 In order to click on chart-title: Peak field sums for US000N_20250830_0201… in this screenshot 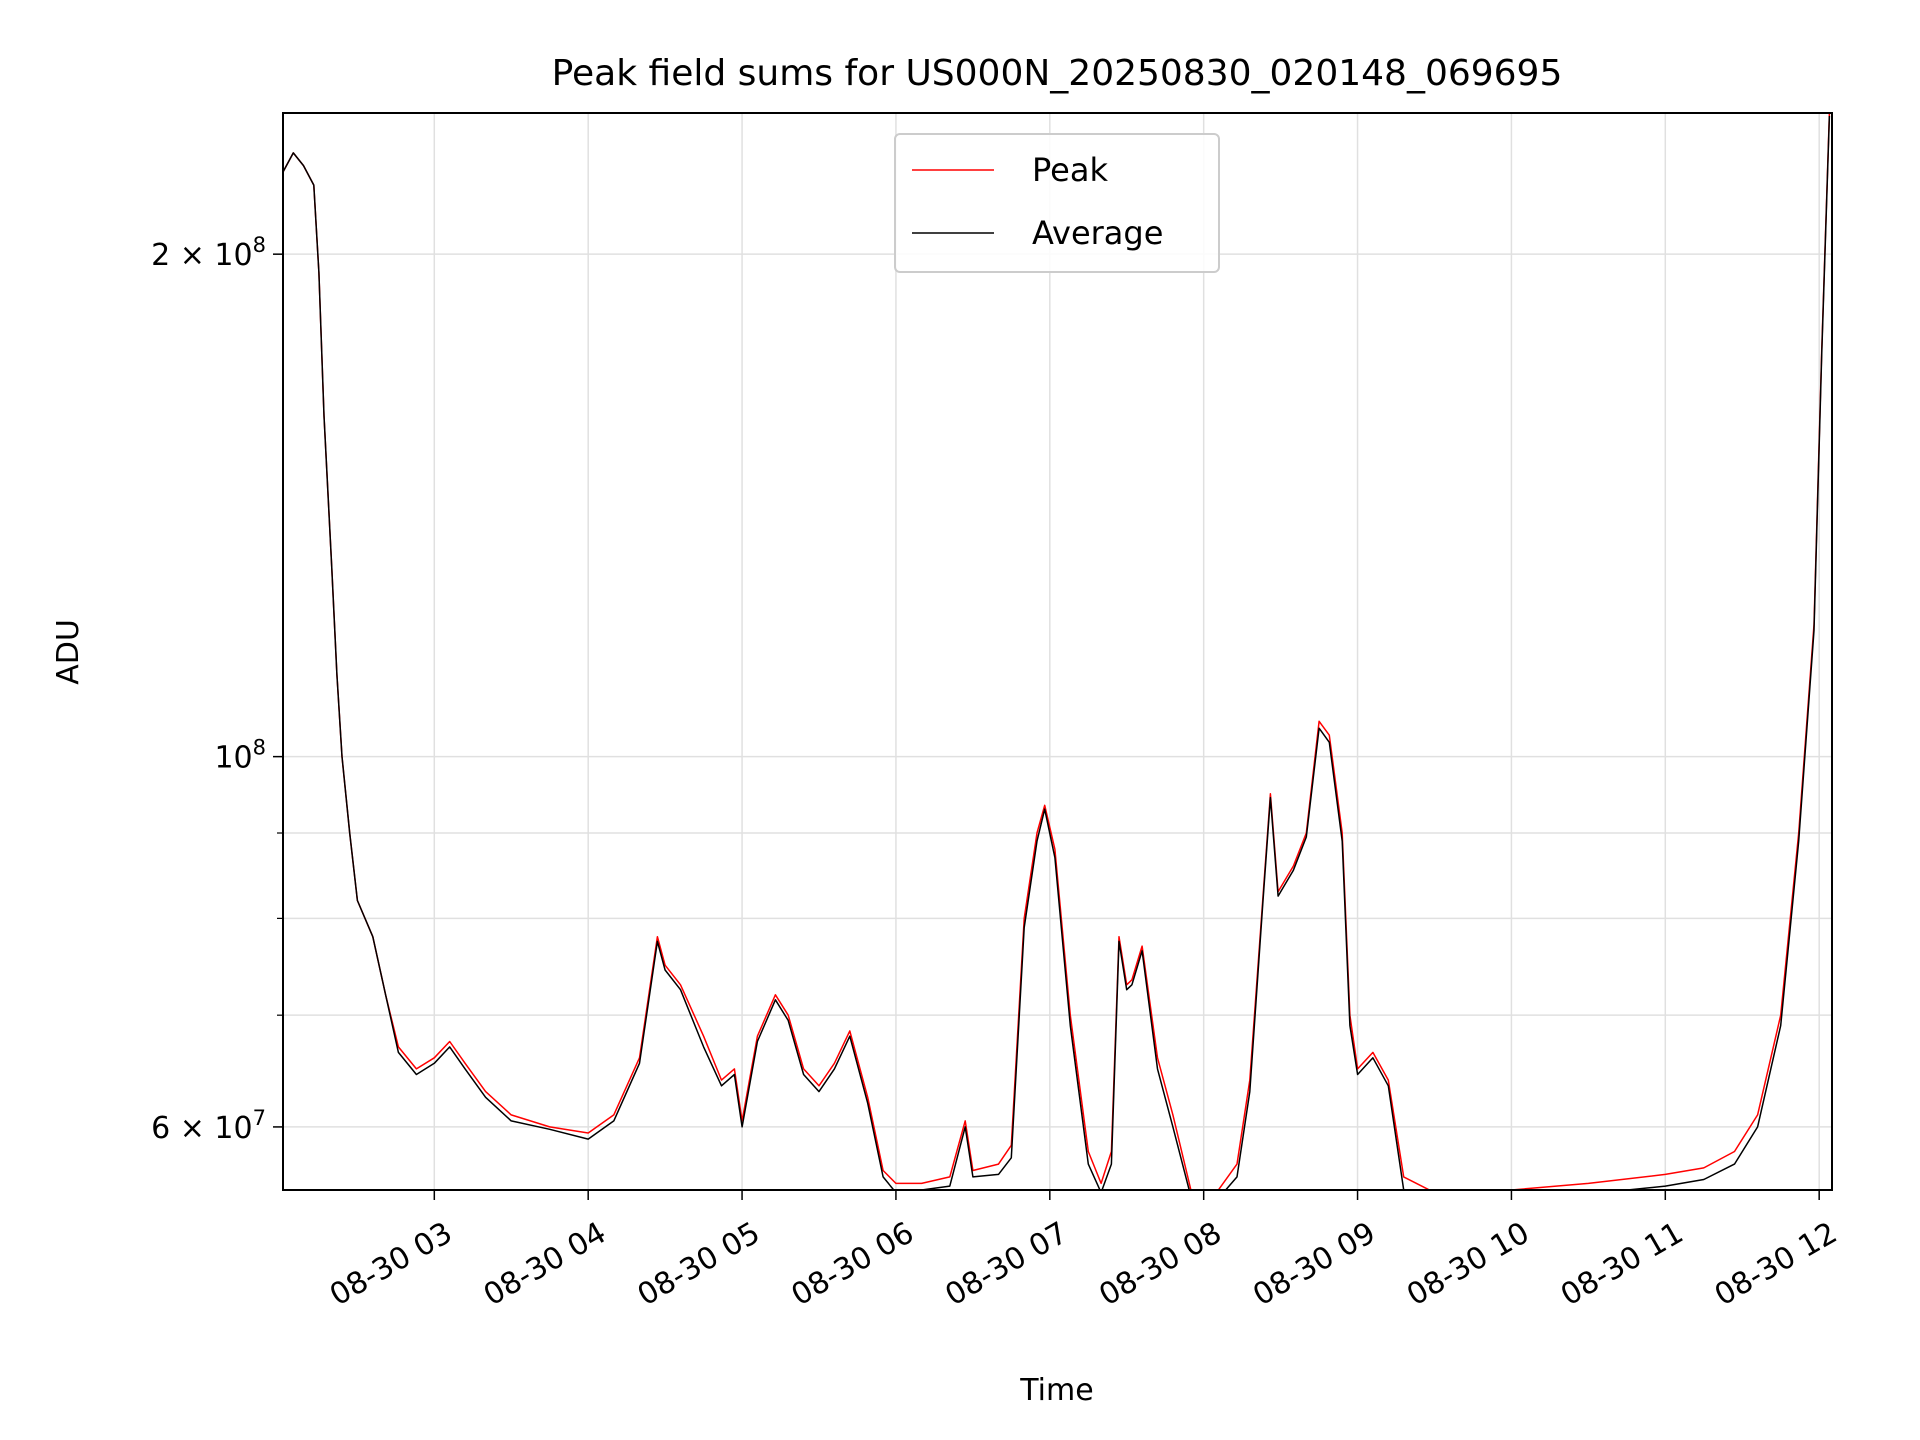, I will do `click(1057, 73)`.